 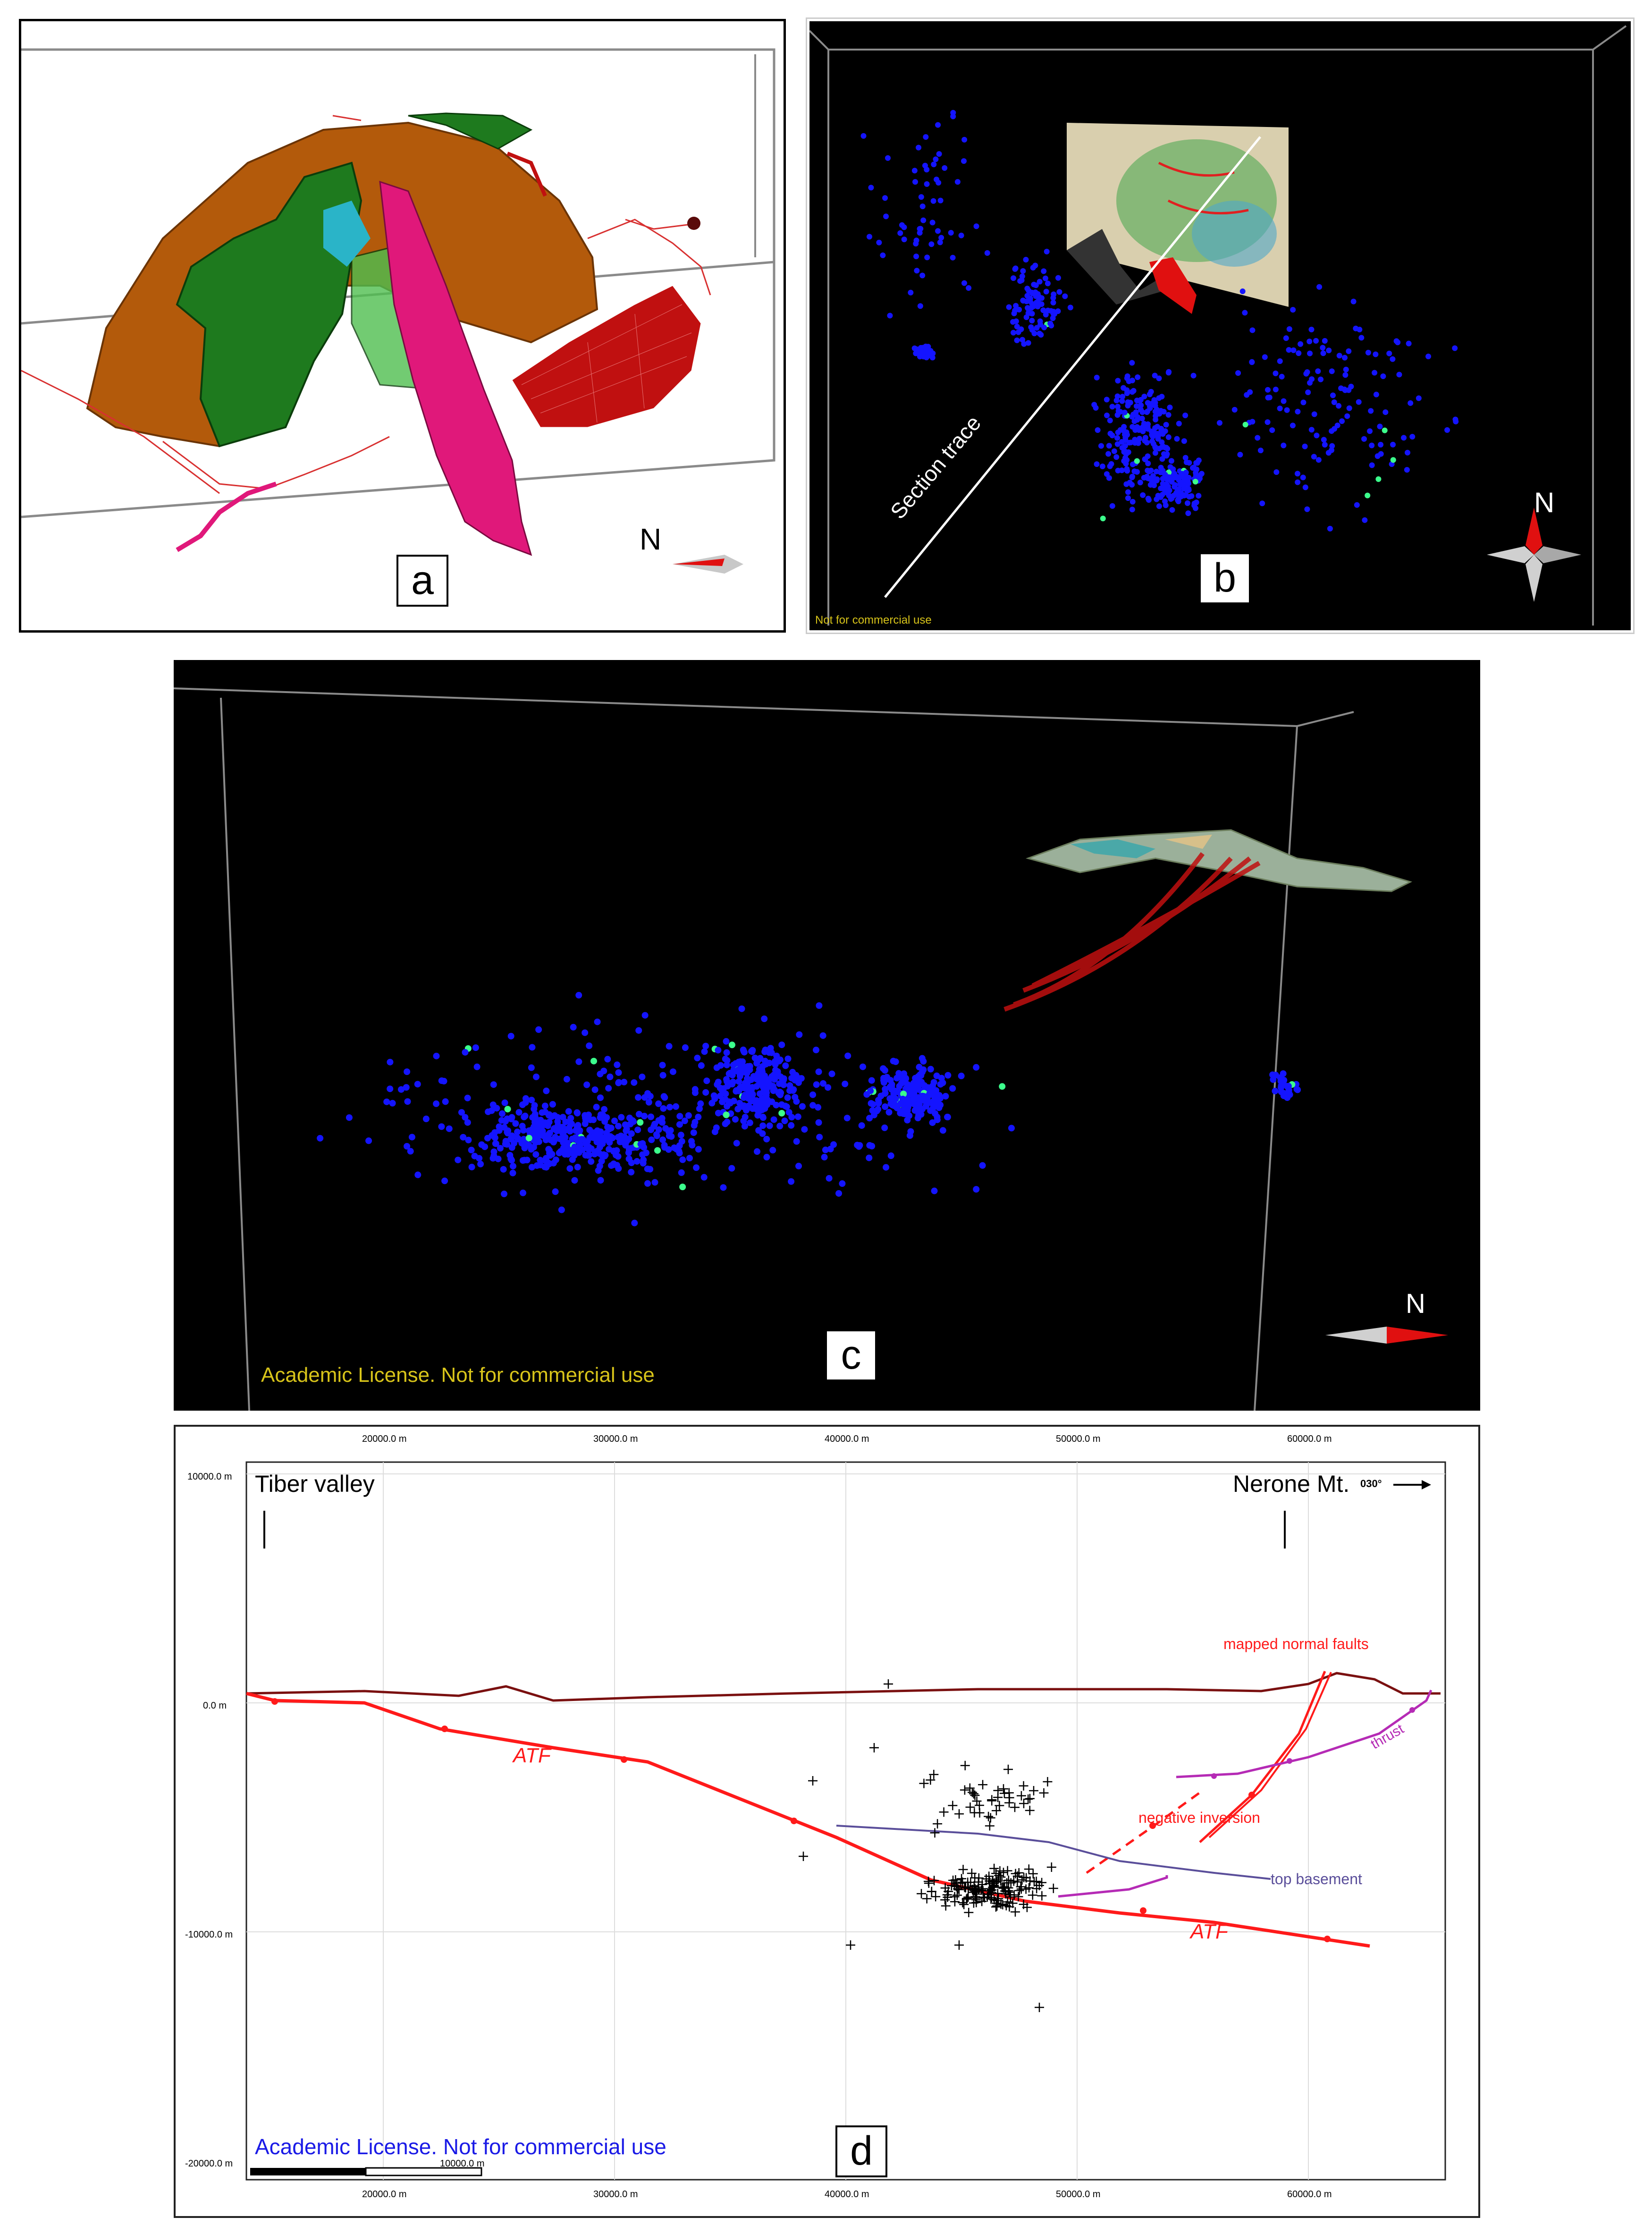 I want to click on panel-label-a: a, so click(x=422, y=581).